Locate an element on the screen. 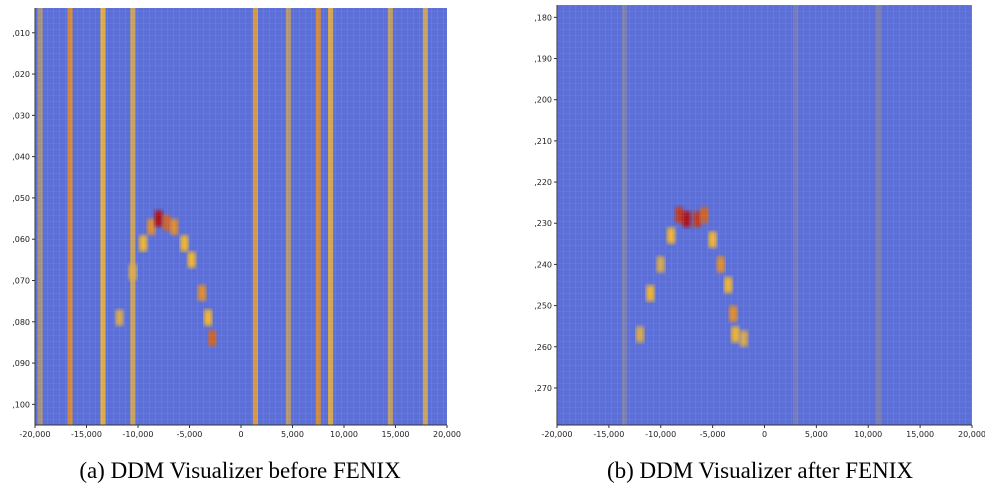 The image size is (985, 496). y-tick-label: ,020 is located at coordinates (21, 74).